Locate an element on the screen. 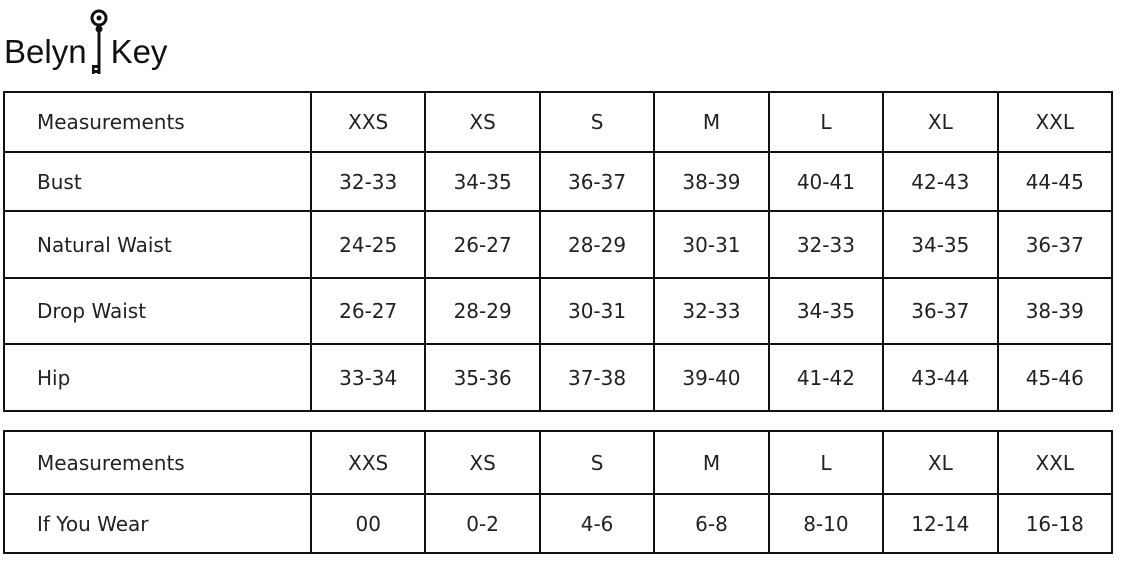 The width and height of the screenshot is (1123, 565). measurement-cell: 12-14 is located at coordinates (940, 523).